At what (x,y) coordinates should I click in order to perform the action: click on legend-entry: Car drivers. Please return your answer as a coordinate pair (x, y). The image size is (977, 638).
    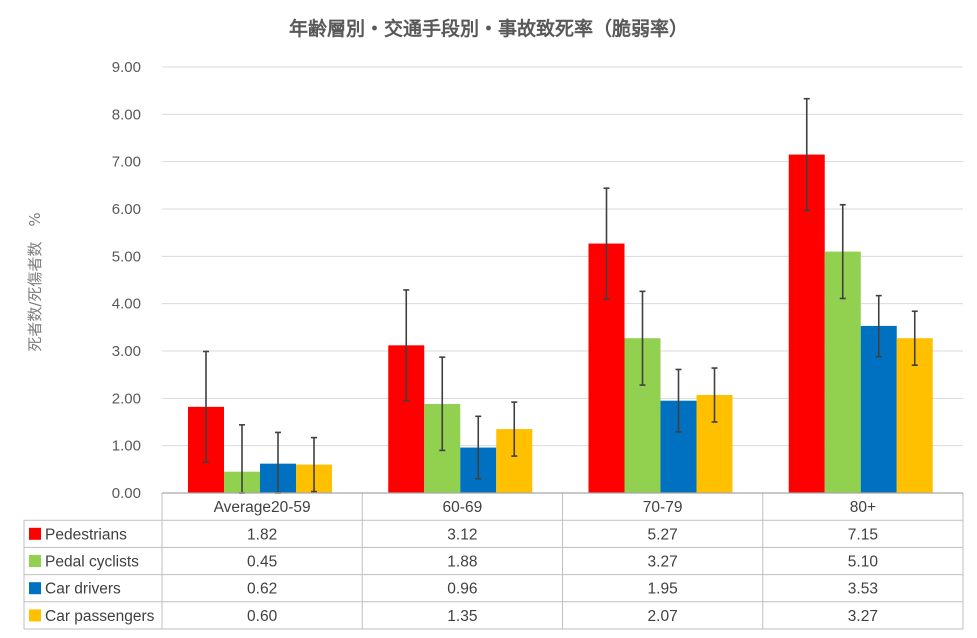
    Looking at the image, I should click on (83, 589).